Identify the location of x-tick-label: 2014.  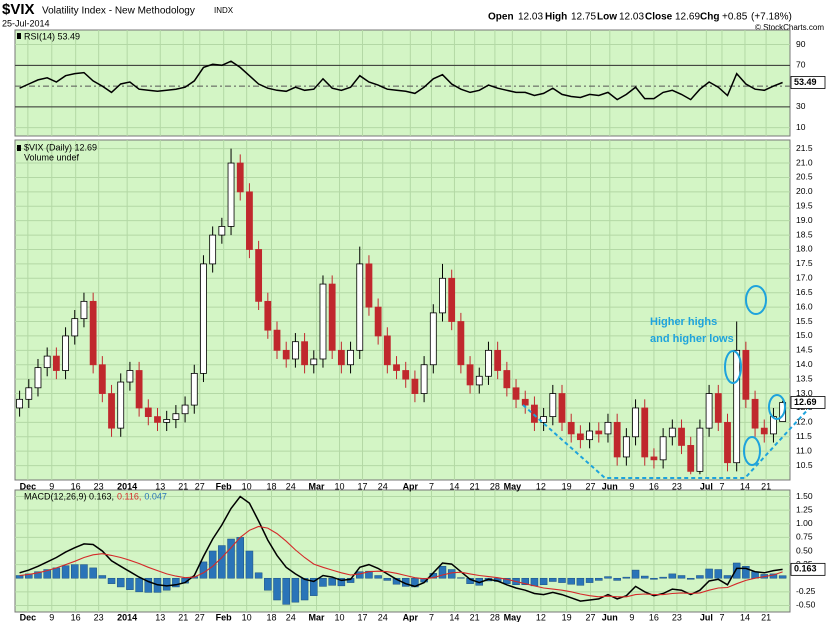
(127, 486).